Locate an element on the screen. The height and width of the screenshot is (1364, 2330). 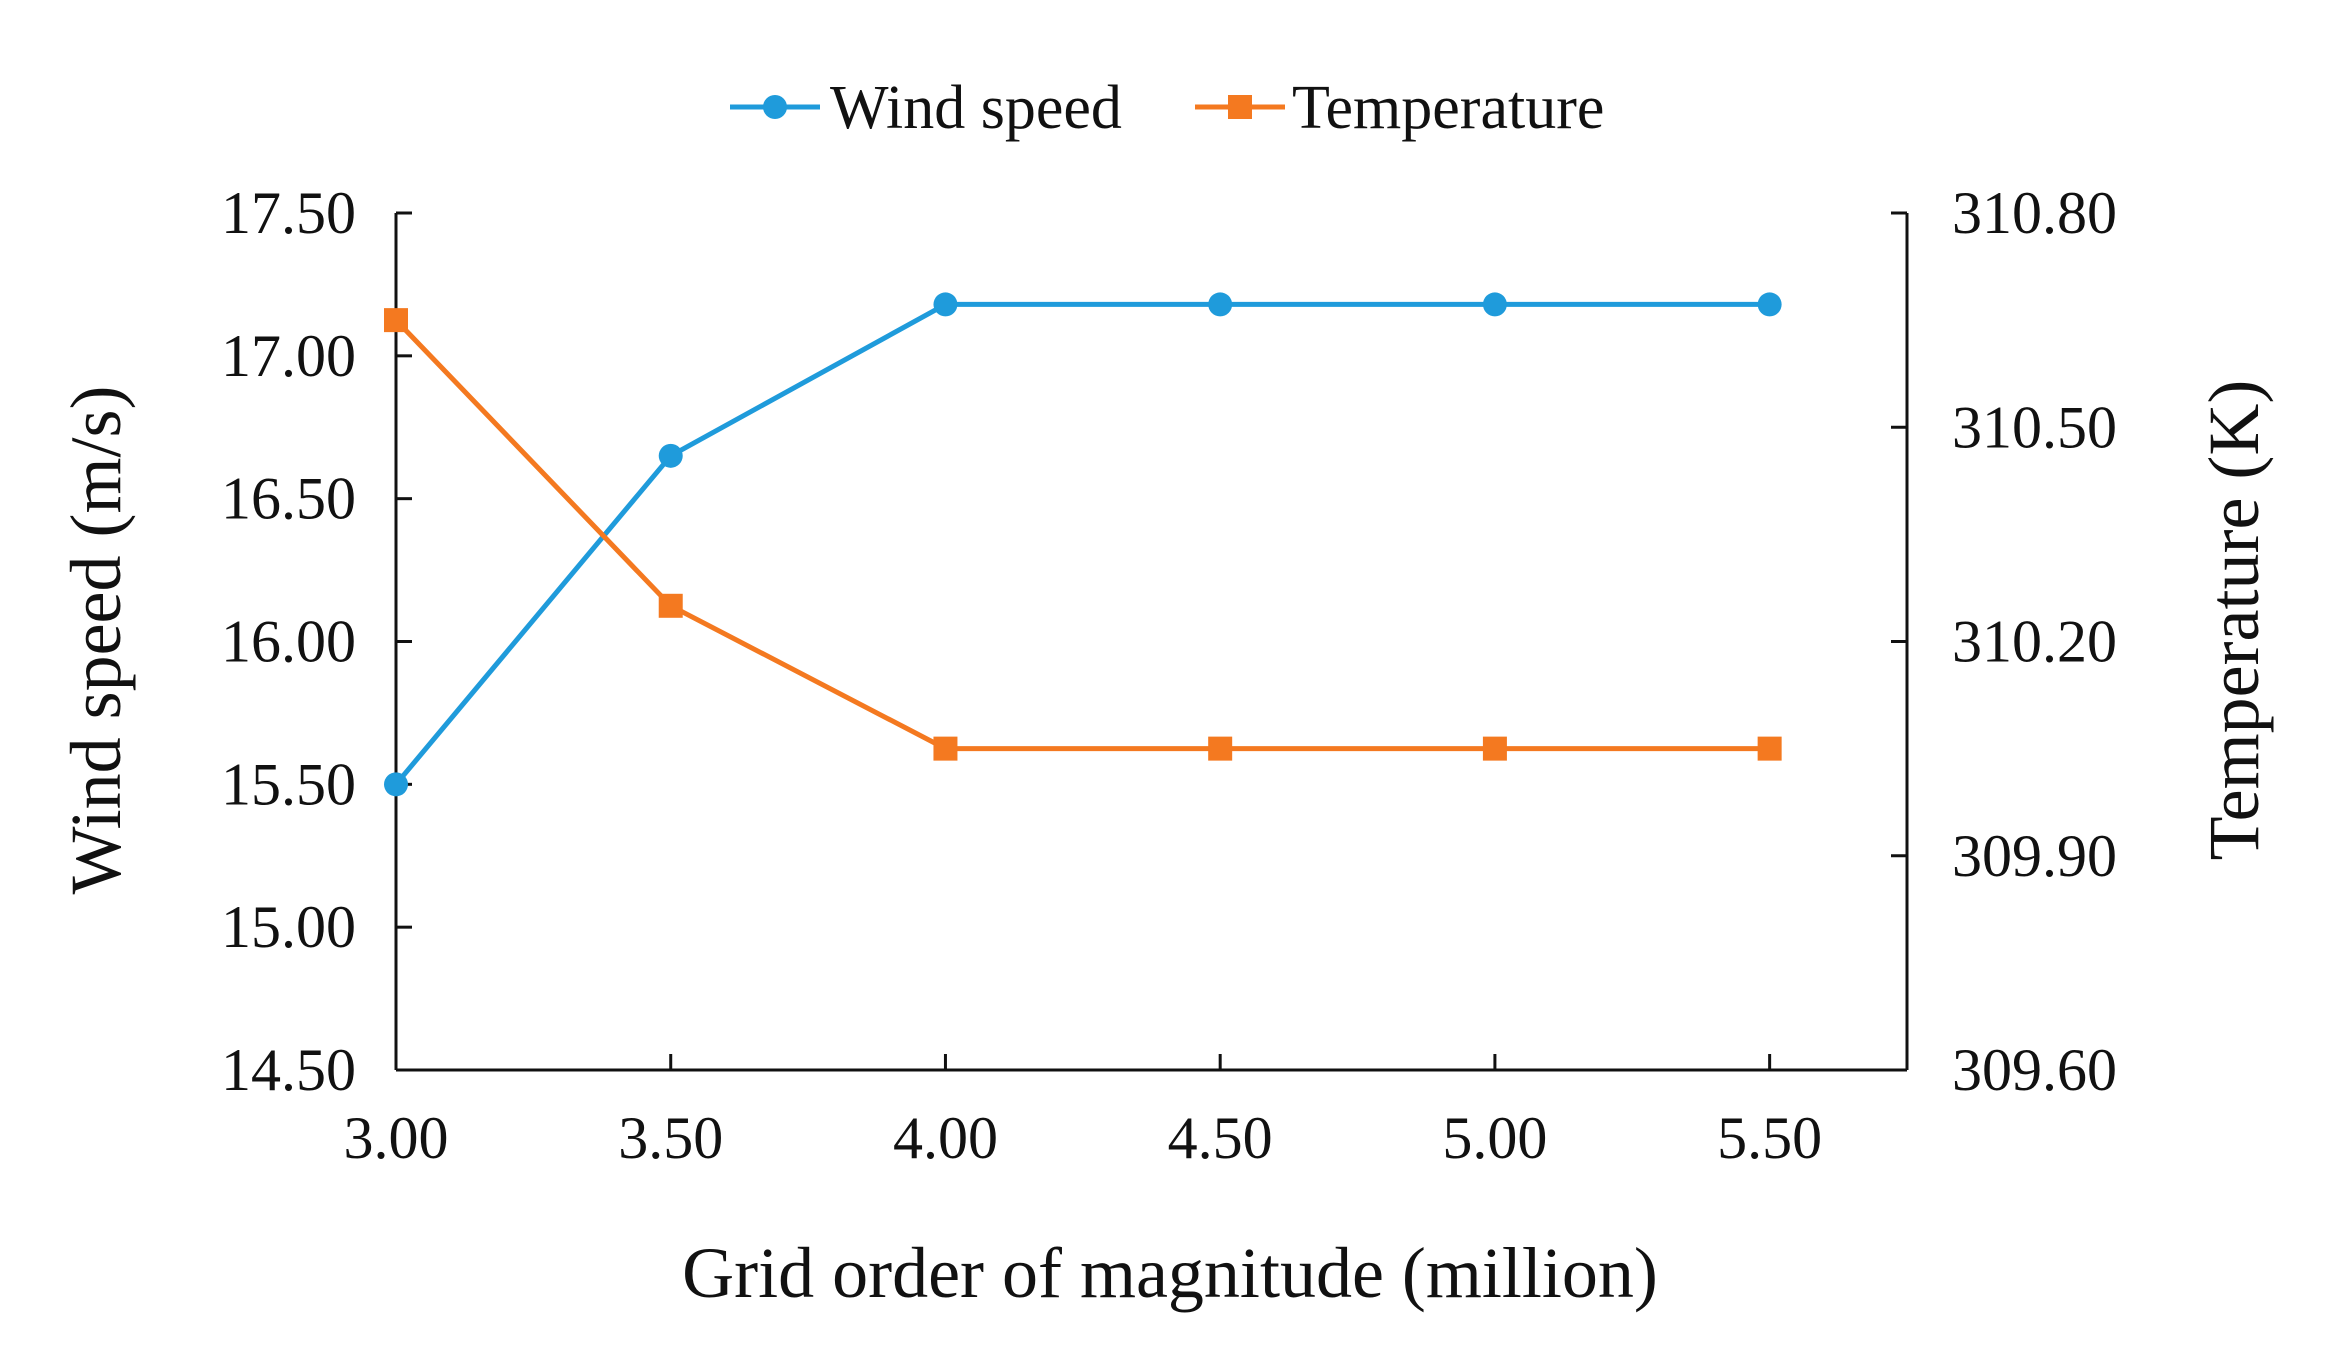
legend-marker-temperature is located at coordinates (1240, 107).